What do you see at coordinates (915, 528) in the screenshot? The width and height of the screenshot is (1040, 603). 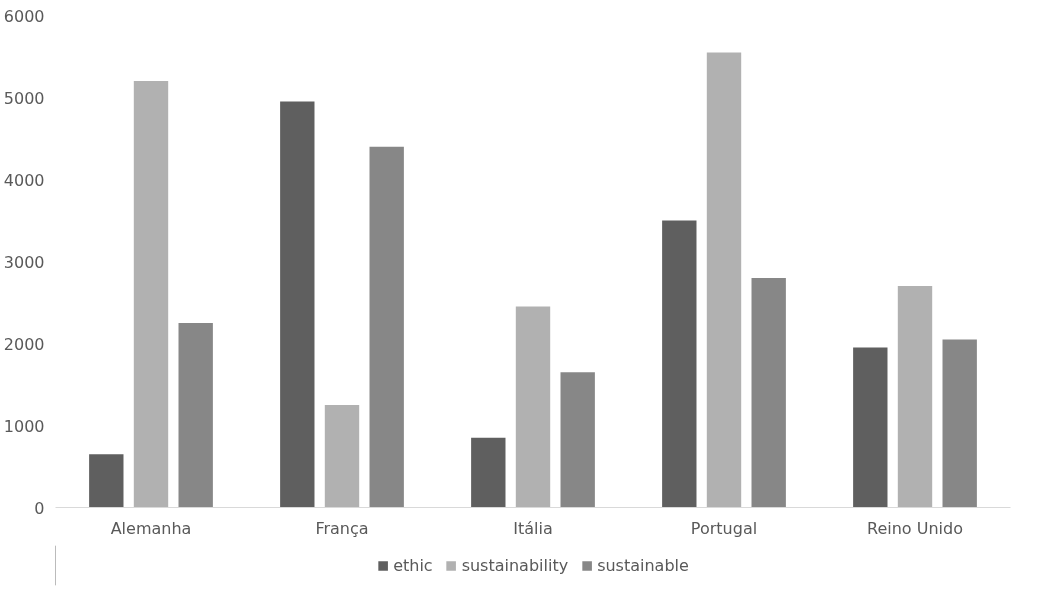 I see `x-tick-label: Reino Unido` at bounding box center [915, 528].